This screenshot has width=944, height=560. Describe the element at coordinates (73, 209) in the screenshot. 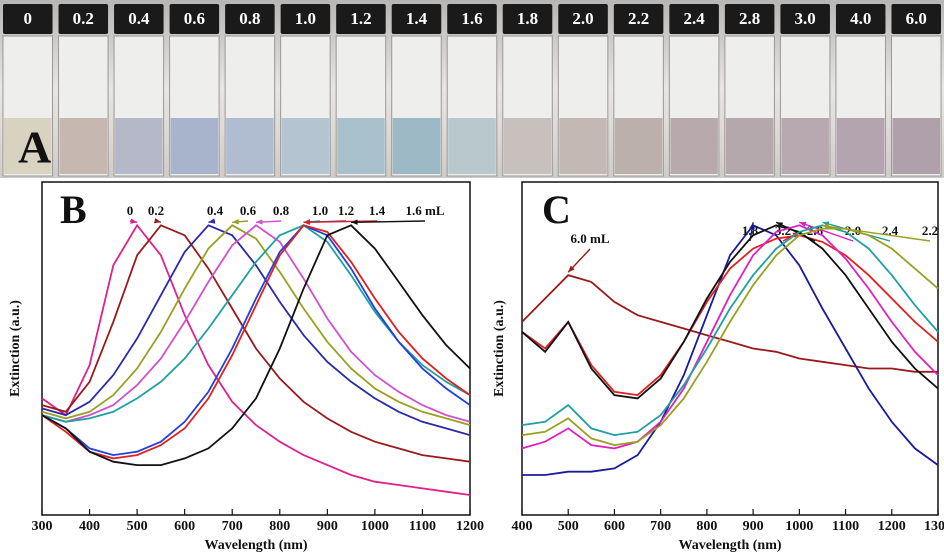

I see `panel-label: B` at that location.